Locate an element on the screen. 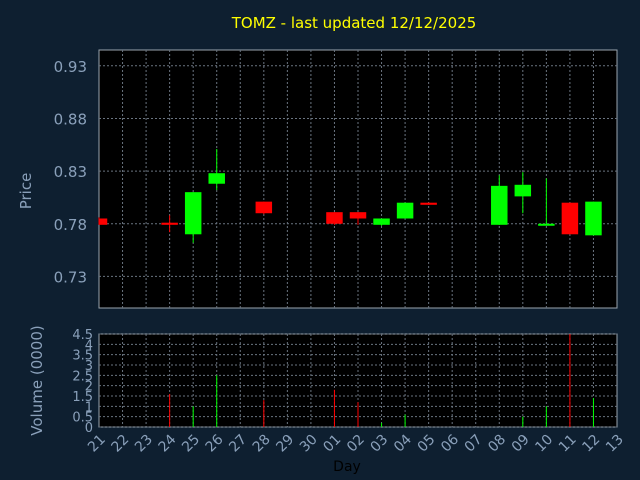  volume-tick-label: 2 is located at coordinates (89, 387).